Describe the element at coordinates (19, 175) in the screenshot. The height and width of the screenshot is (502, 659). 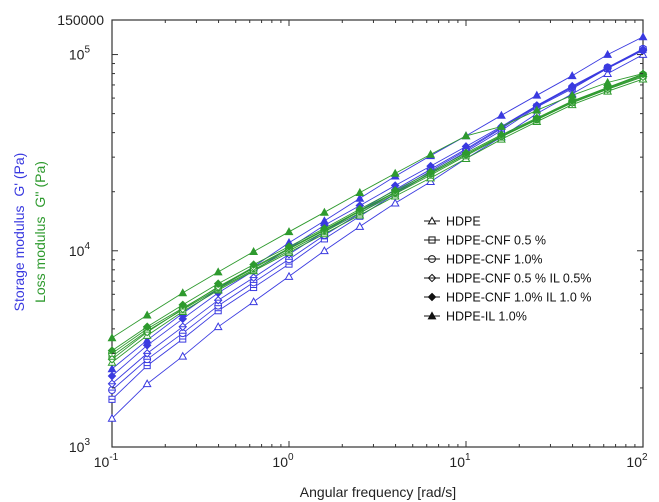
I see `y-axis-storage-symbol: G' (Pa)` at that location.